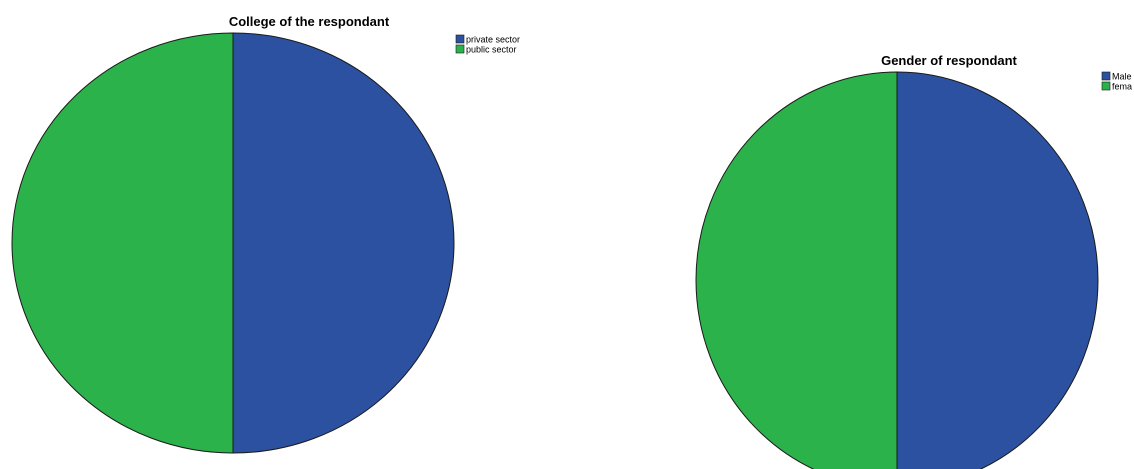  Describe the element at coordinates (949, 60) in the screenshot. I see `gender-chart-title: Gender of respondant` at that location.